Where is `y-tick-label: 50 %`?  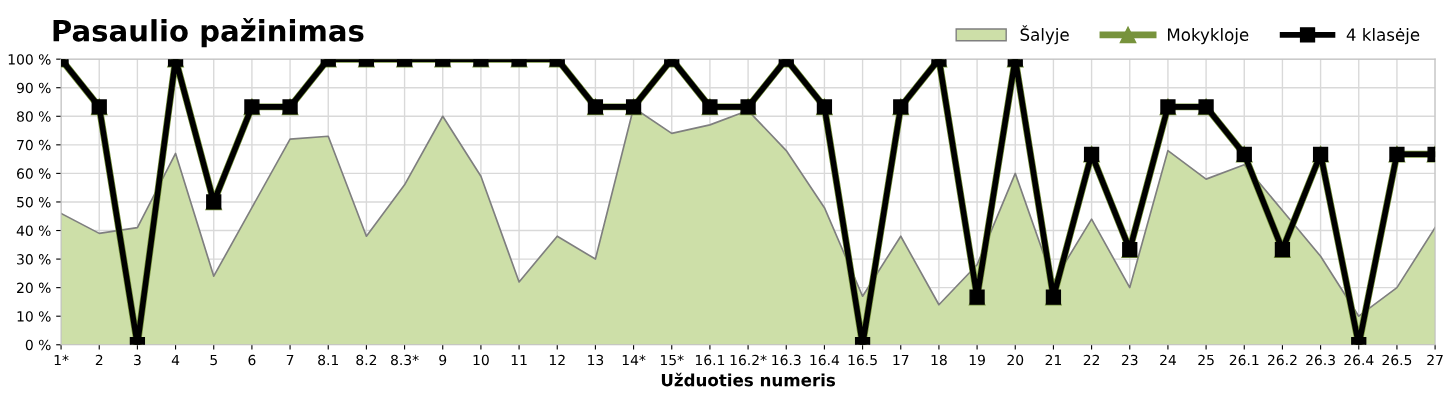 y-tick-label: 50 % is located at coordinates (34, 202).